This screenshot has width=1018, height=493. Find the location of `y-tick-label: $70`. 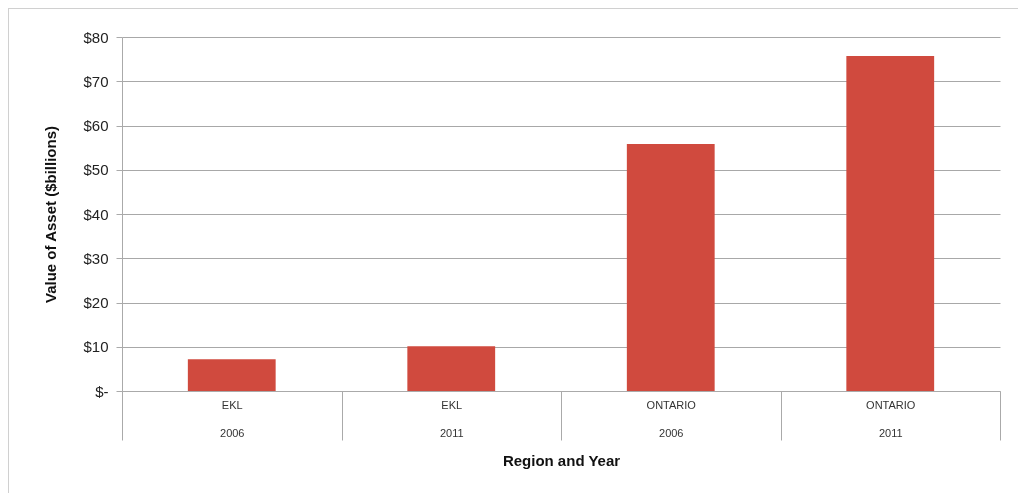

y-tick-label: $70 is located at coordinates (96, 81).